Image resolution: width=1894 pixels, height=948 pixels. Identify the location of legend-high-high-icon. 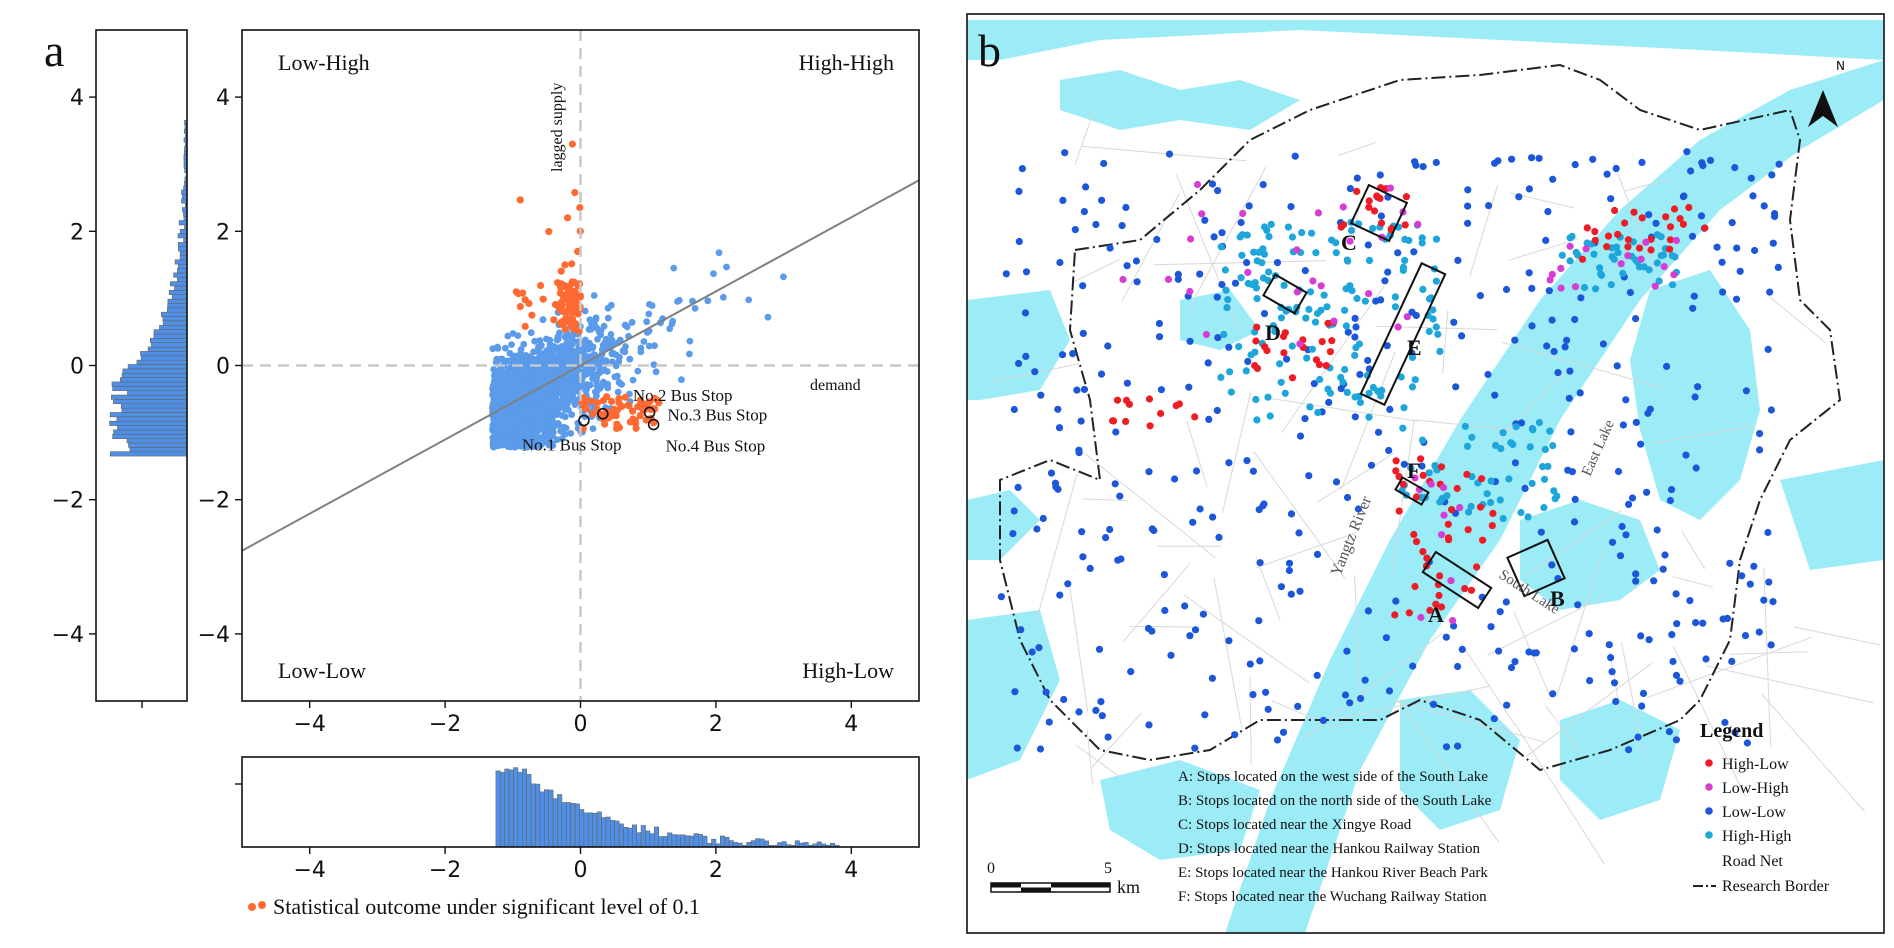
(1709, 835).